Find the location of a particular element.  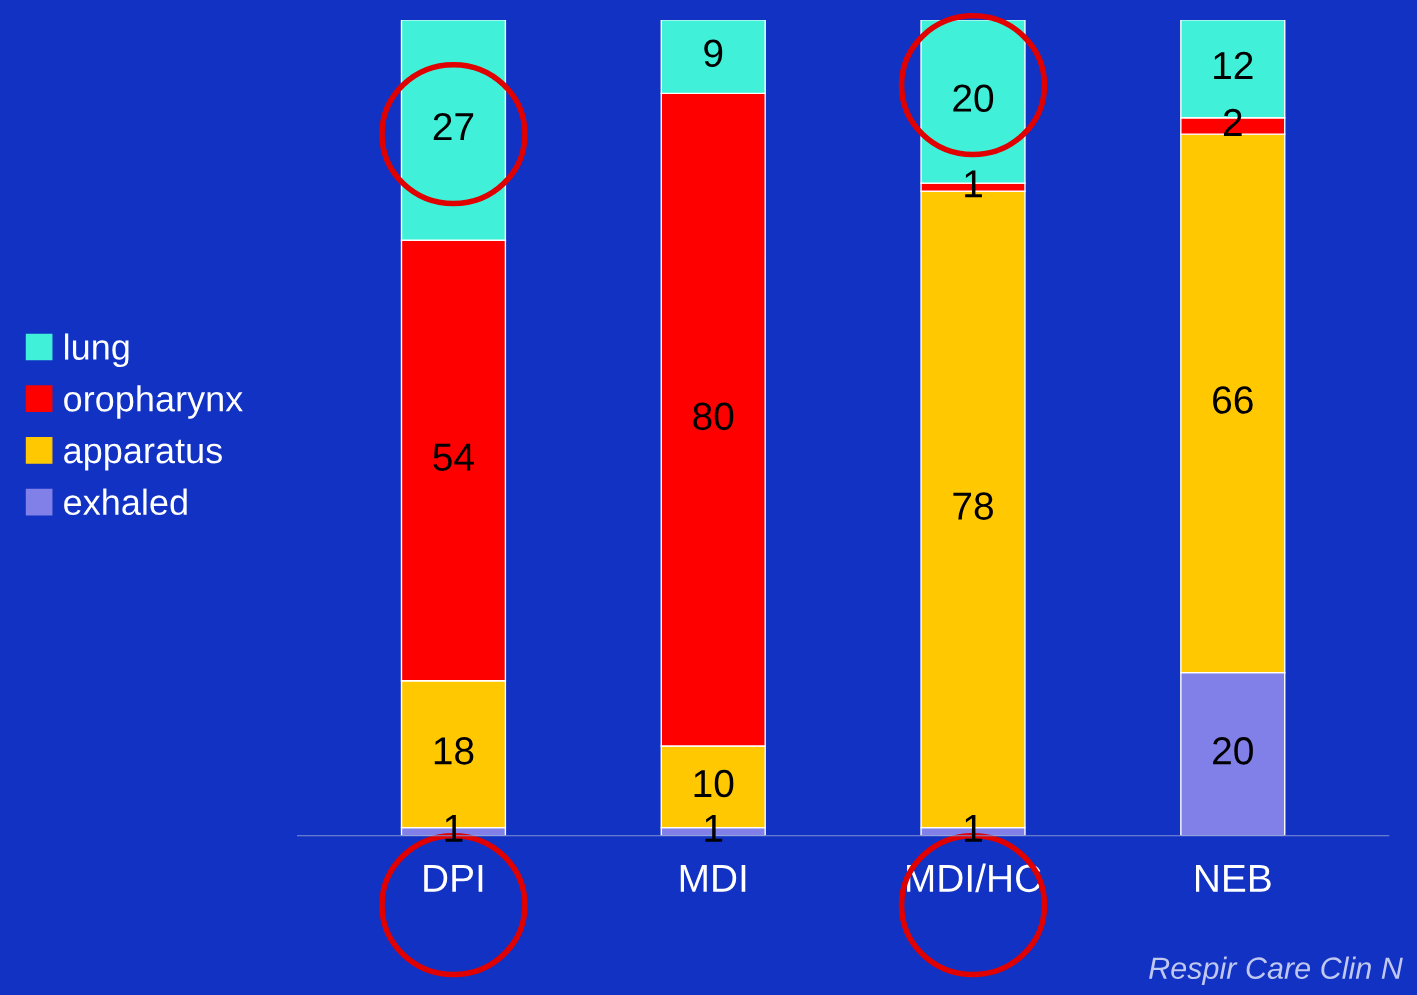

data-label: 80 is located at coordinates (713, 416).